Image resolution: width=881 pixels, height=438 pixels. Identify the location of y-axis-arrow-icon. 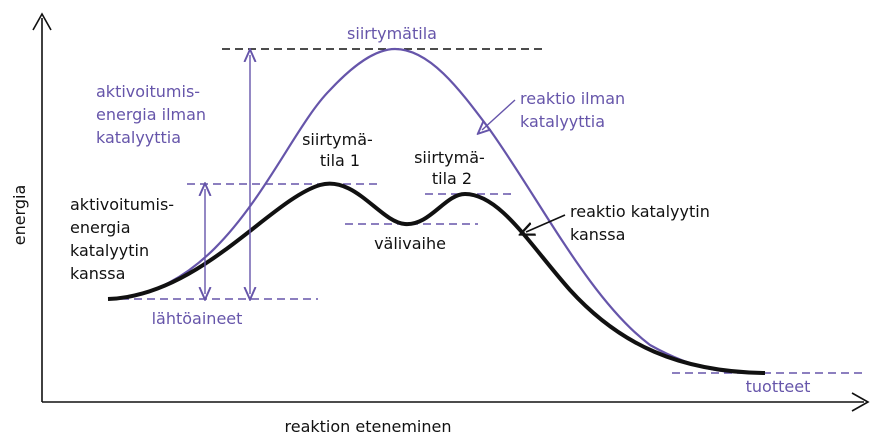
(42, 21).